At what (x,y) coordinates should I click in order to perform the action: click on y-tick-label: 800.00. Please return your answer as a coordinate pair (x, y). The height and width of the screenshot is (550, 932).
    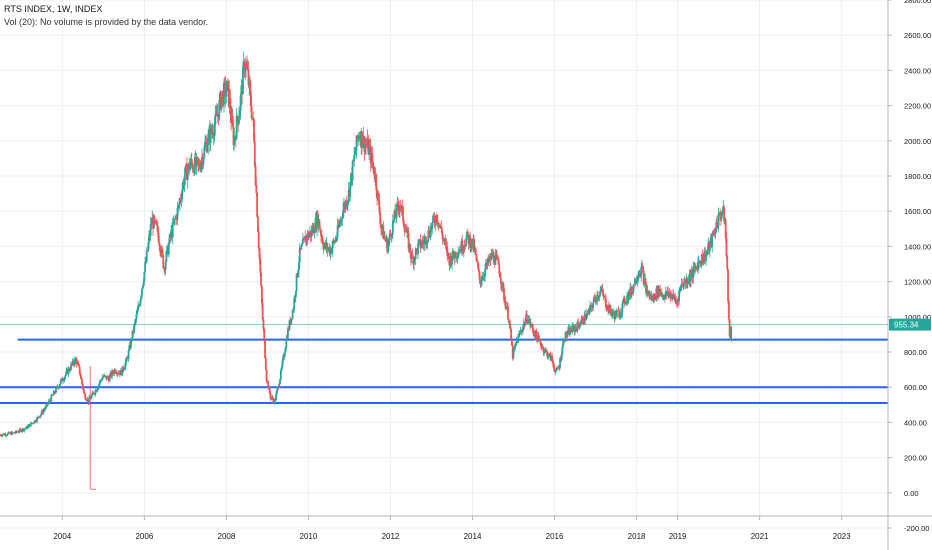
    Looking at the image, I should click on (915, 352).